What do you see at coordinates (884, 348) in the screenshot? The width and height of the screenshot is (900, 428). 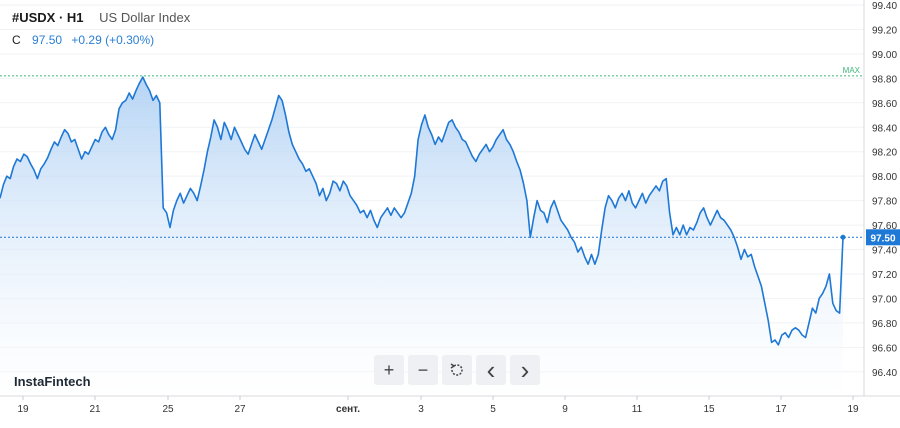 I see `y-tick-label: 96.60` at bounding box center [884, 348].